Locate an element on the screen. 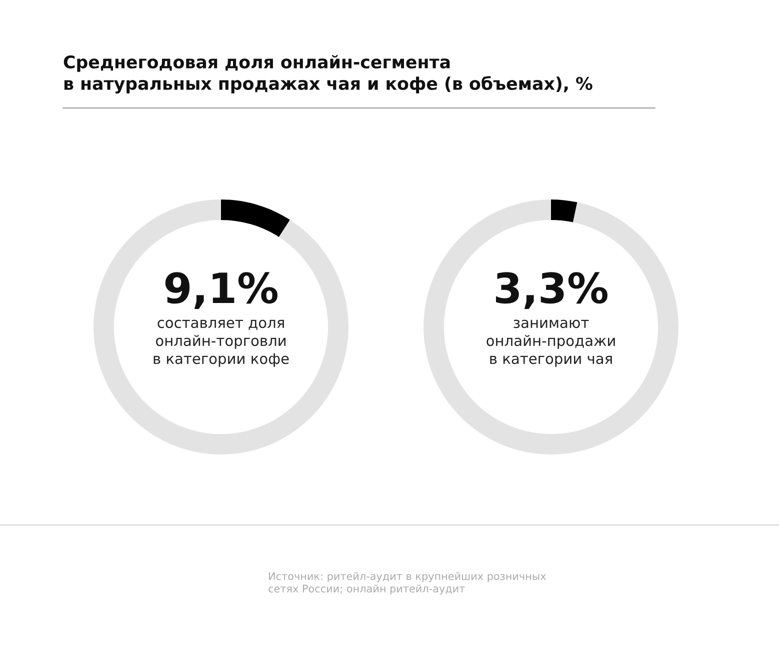  text: занимают онлайн-продажи в категории чая is located at coordinates (550, 343).